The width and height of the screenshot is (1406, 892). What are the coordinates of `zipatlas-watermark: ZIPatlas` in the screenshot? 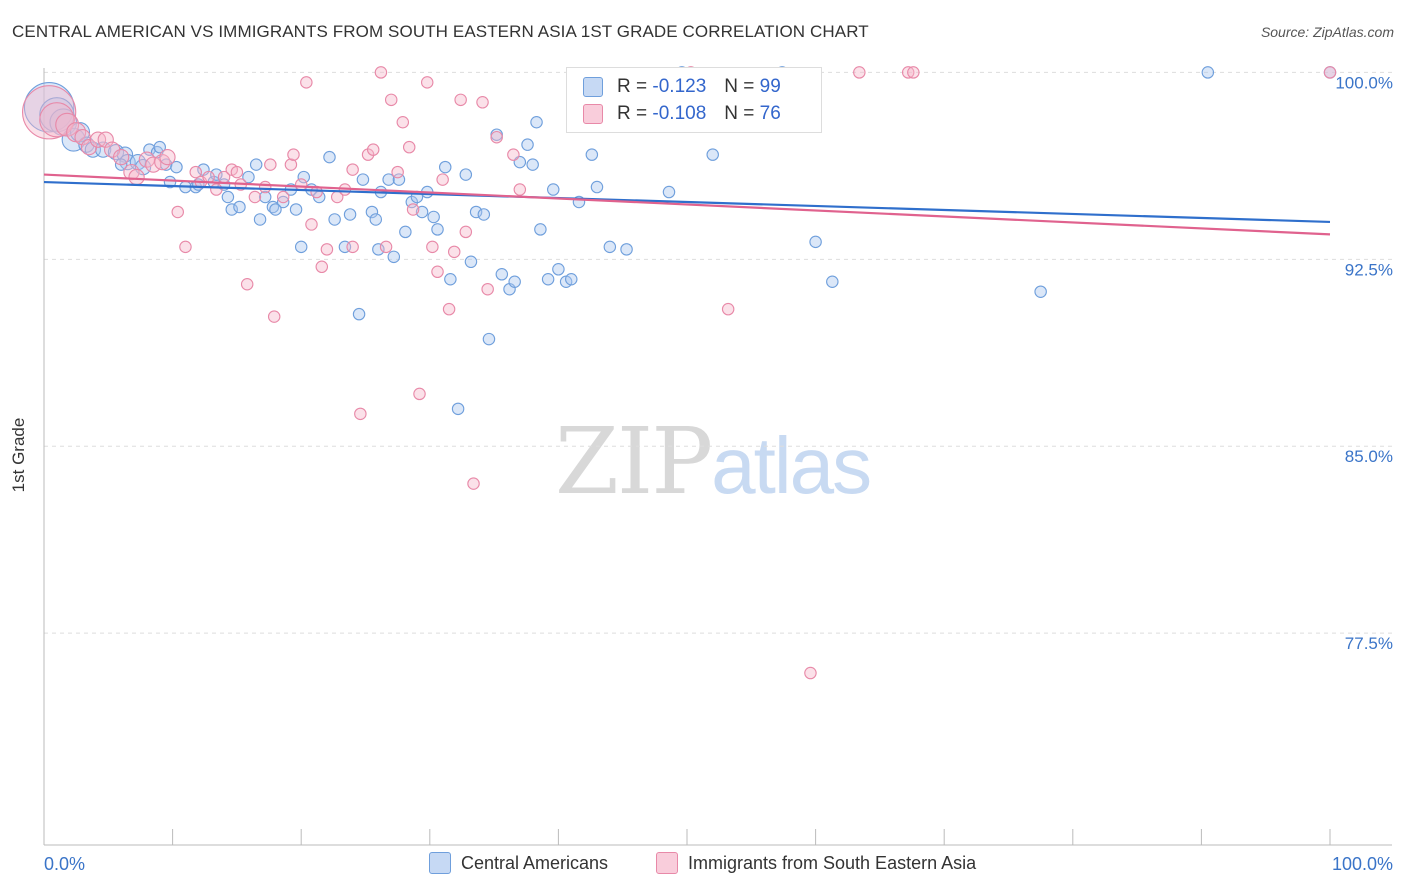 It's located at (713, 461).